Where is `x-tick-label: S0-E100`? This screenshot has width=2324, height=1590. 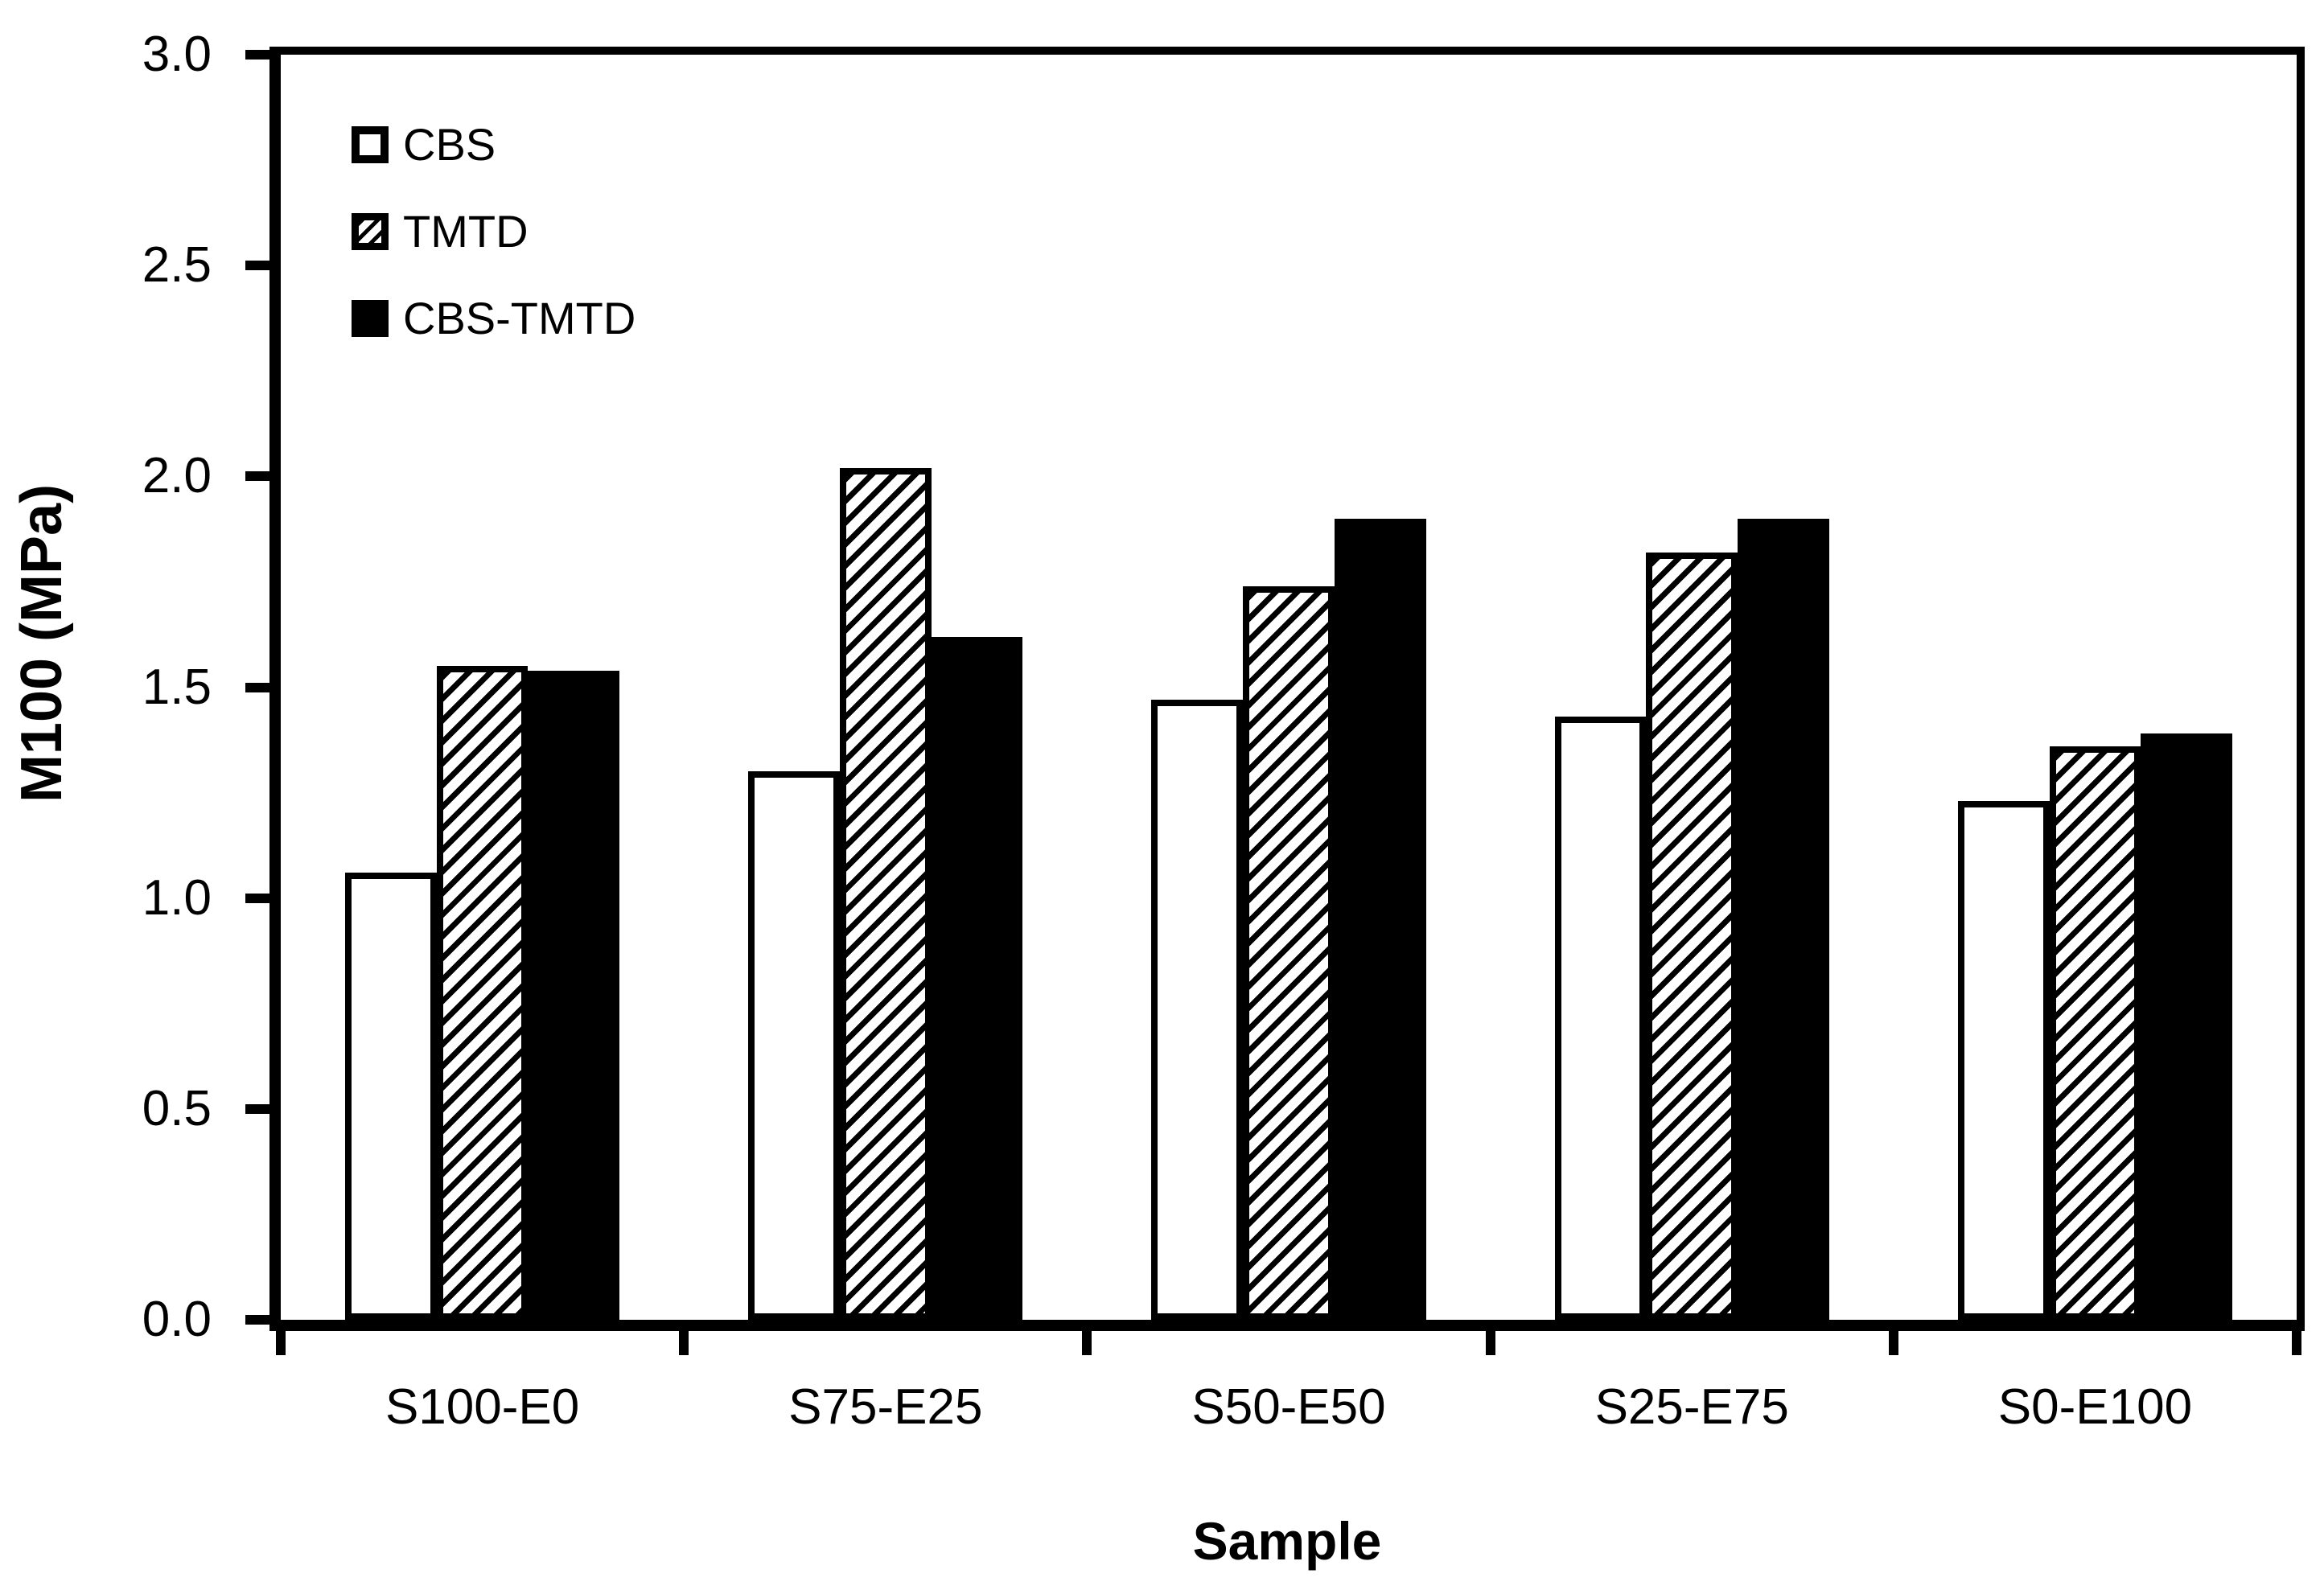
x-tick-label: S0-E100 is located at coordinates (2095, 1407).